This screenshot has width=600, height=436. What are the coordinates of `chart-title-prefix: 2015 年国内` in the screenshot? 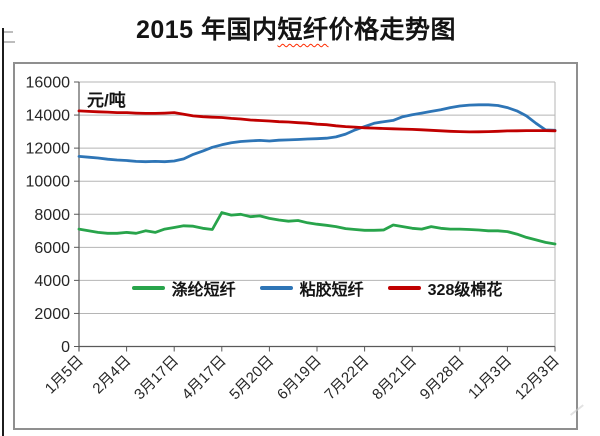 It's located at (206, 30).